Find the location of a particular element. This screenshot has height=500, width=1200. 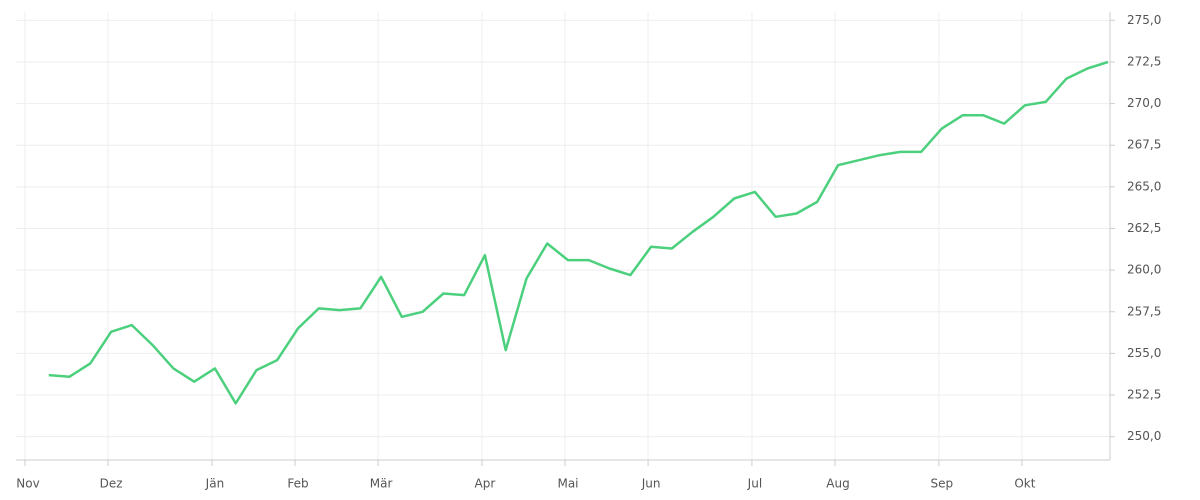

x-tick-label: Dez is located at coordinates (111, 484).